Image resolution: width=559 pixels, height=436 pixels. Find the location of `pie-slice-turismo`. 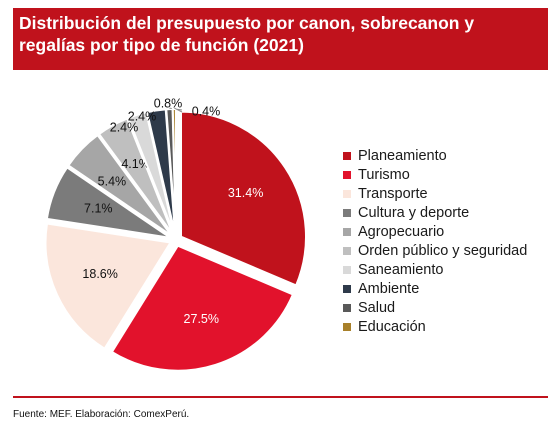

pie-slice-turismo is located at coordinates (202, 308).